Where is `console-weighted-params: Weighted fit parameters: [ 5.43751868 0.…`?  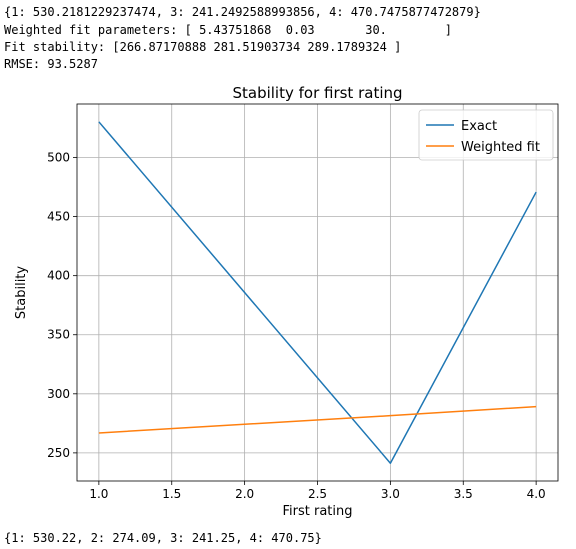 console-weighted-params: Weighted fit parameters: [ 5.43751868 0.… is located at coordinates (228, 30).